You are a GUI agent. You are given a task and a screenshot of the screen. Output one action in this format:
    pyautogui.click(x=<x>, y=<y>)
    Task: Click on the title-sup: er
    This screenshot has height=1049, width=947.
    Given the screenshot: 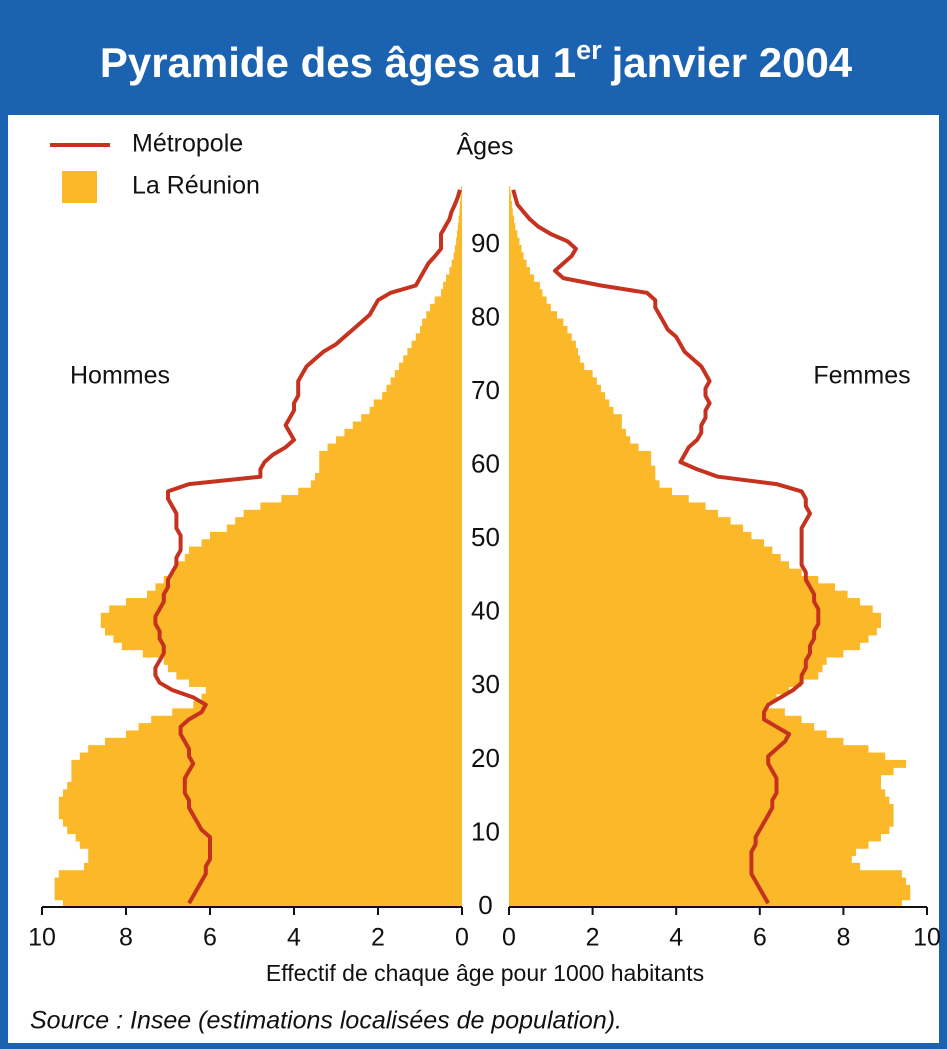 What is the action you would take?
    pyautogui.click(x=589, y=50)
    